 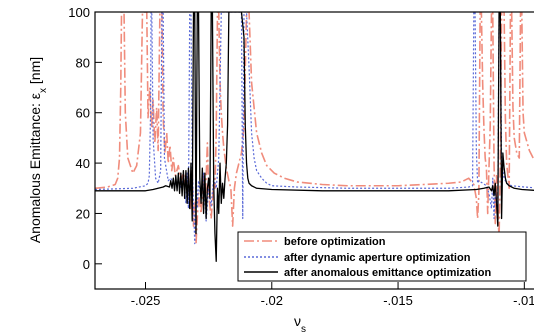 What do you see at coordinates (335, 242) in the screenshot?
I see `legend-label-before: before optimization` at bounding box center [335, 242].